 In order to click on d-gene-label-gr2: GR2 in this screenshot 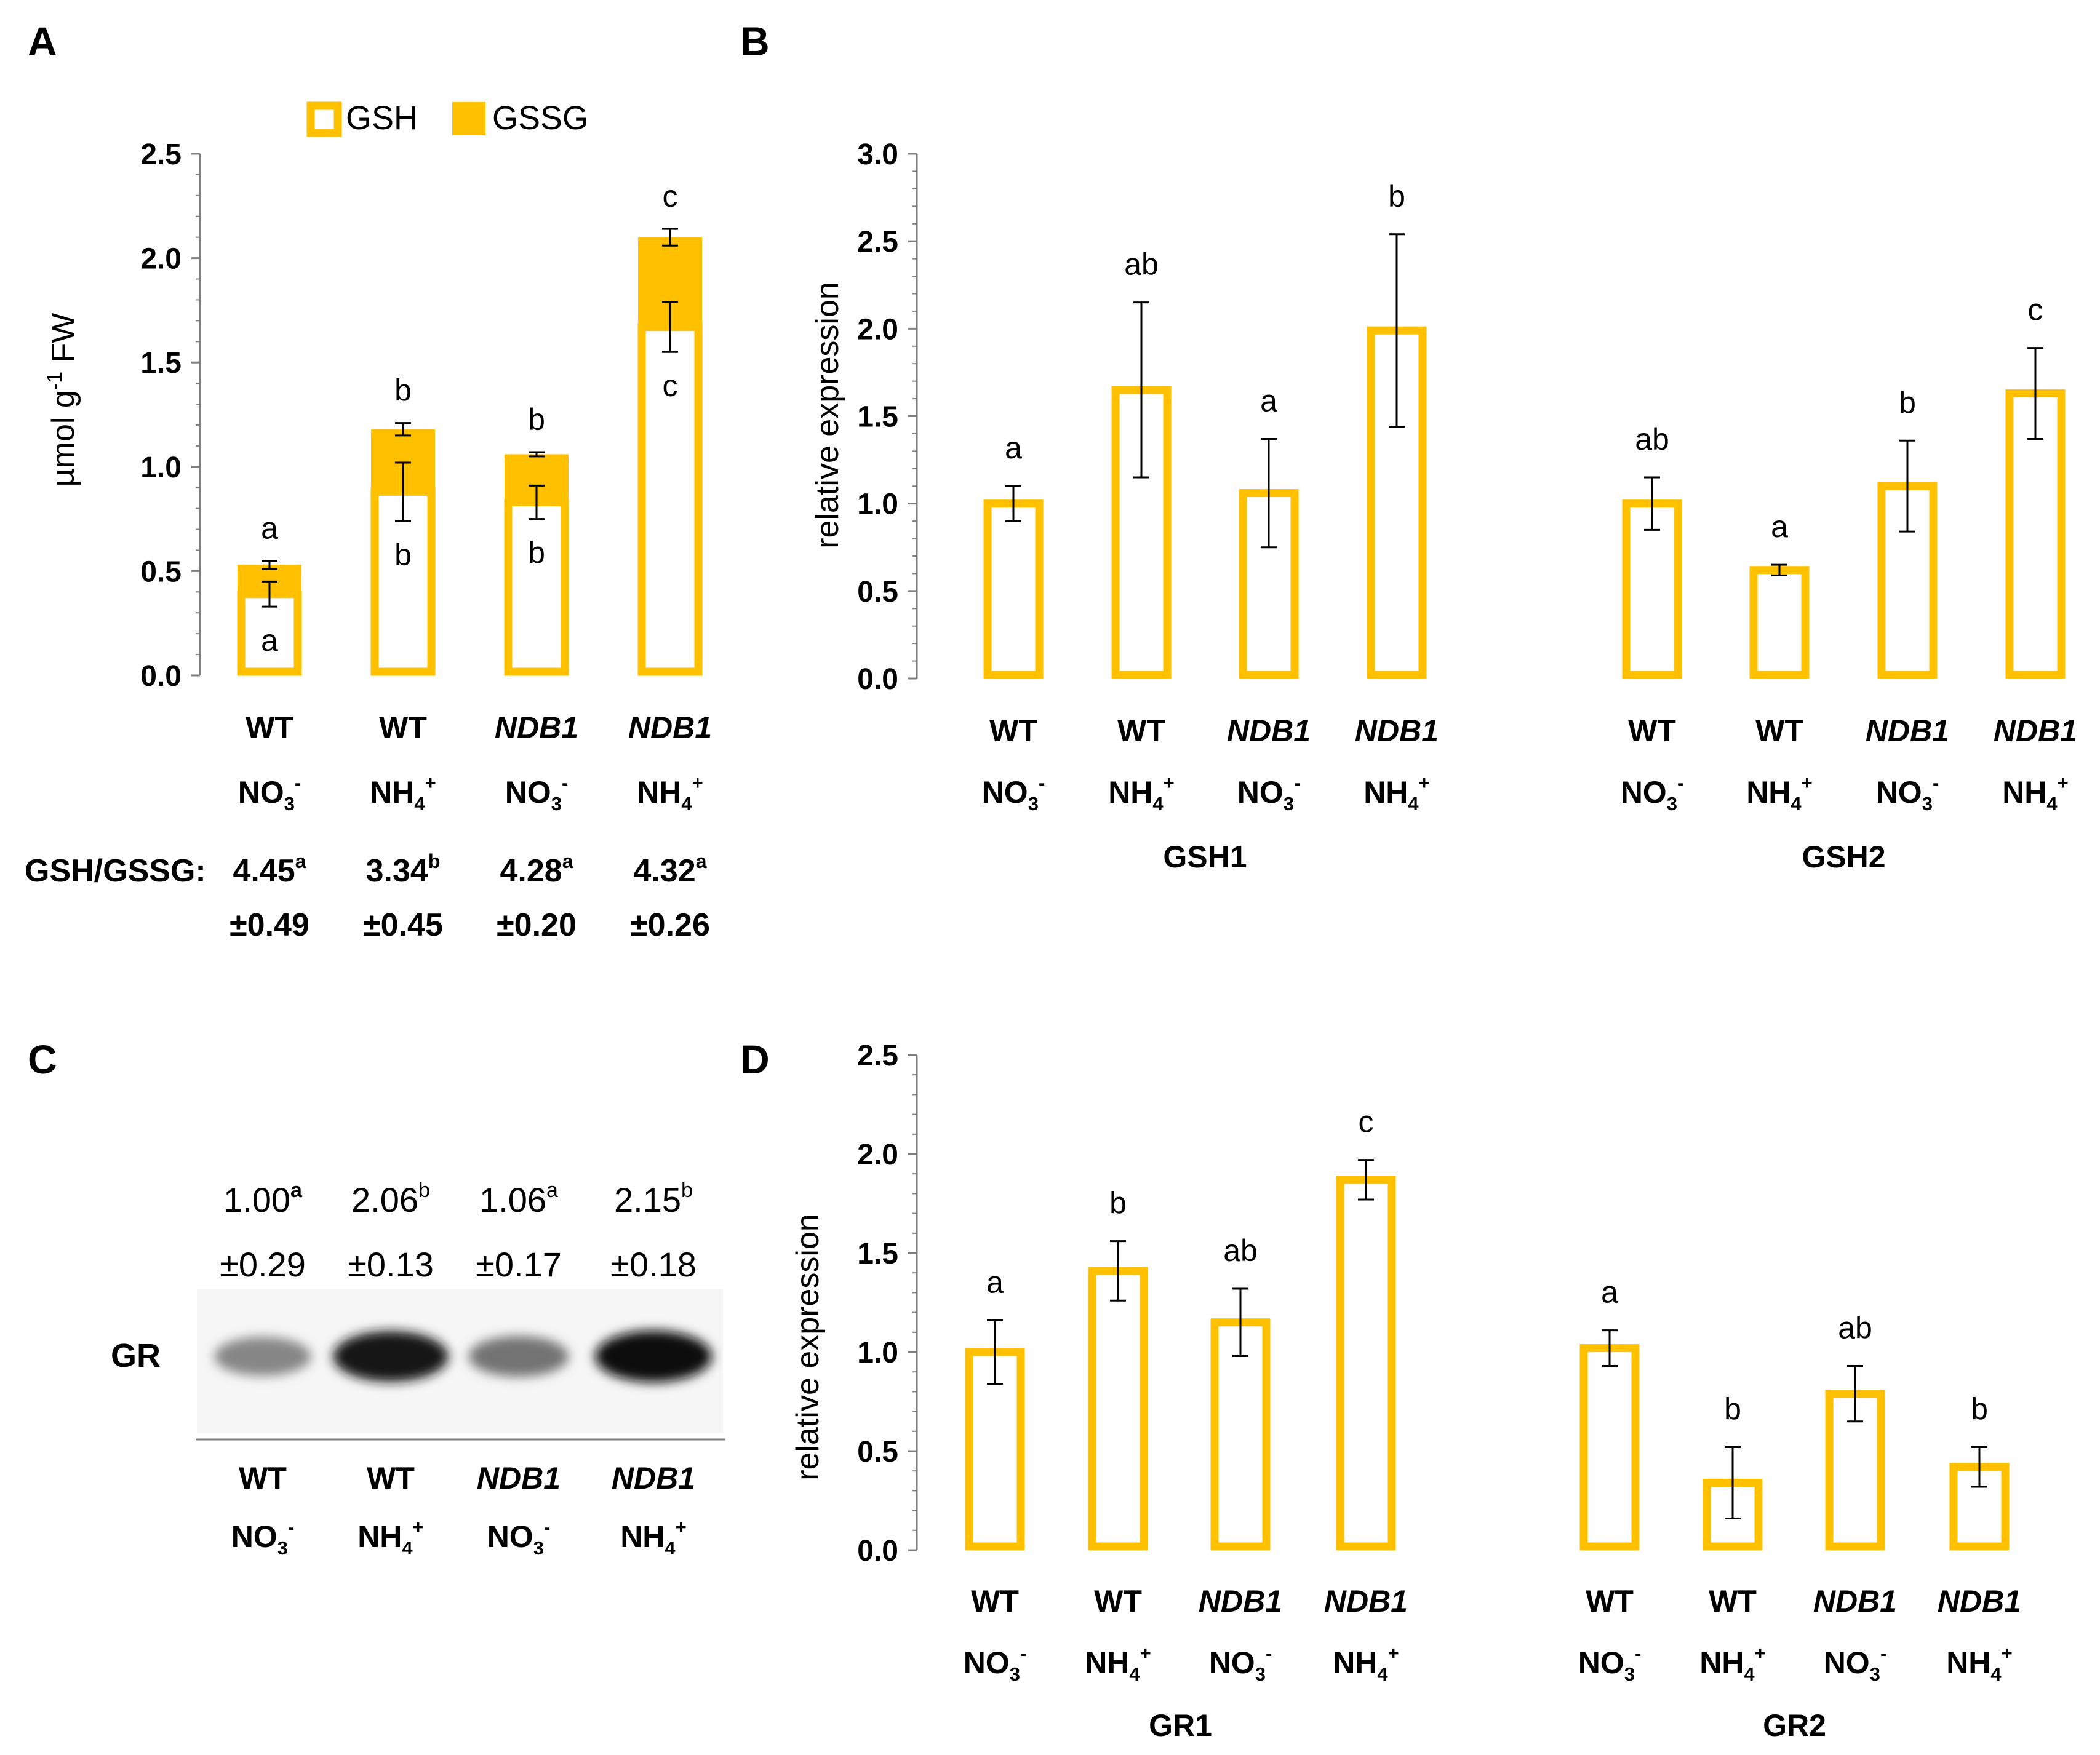, I will do `click(1794, 1725)`.